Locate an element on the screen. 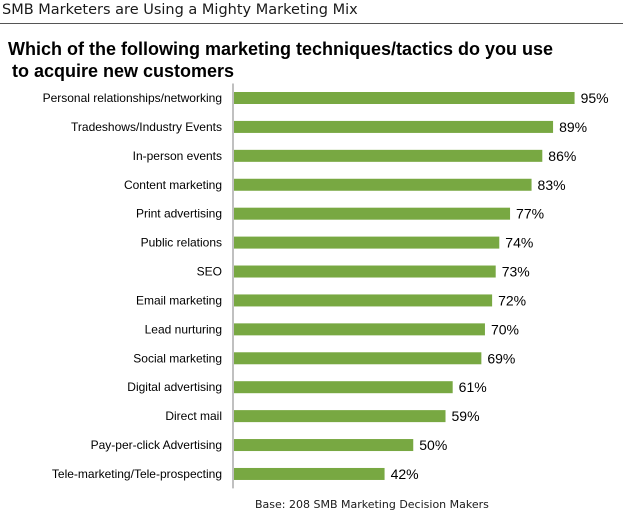  category-label: Direct mail is located at coordinates (193, 416).